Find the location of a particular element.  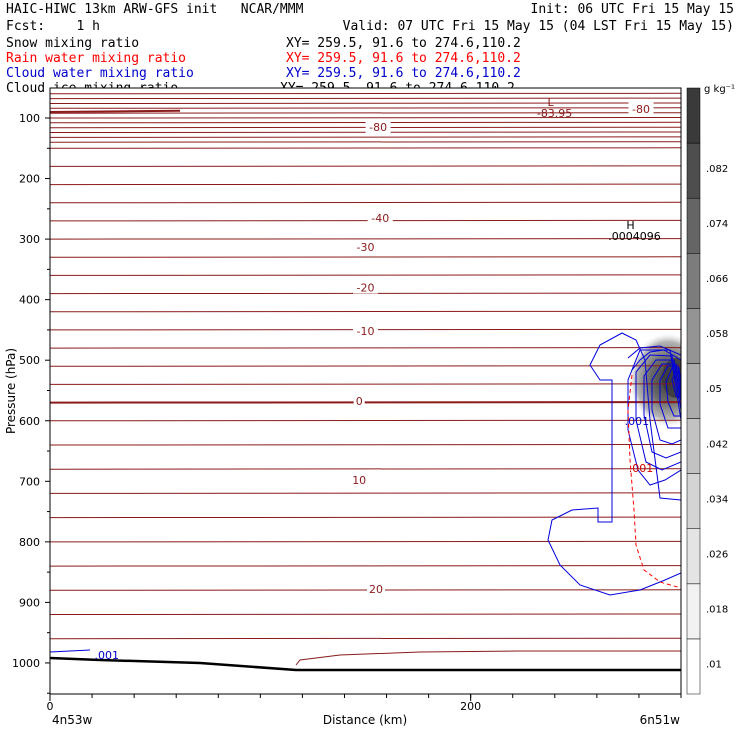

forecast-hour: Fcst: 1 h is located at coordinates (53, 26).